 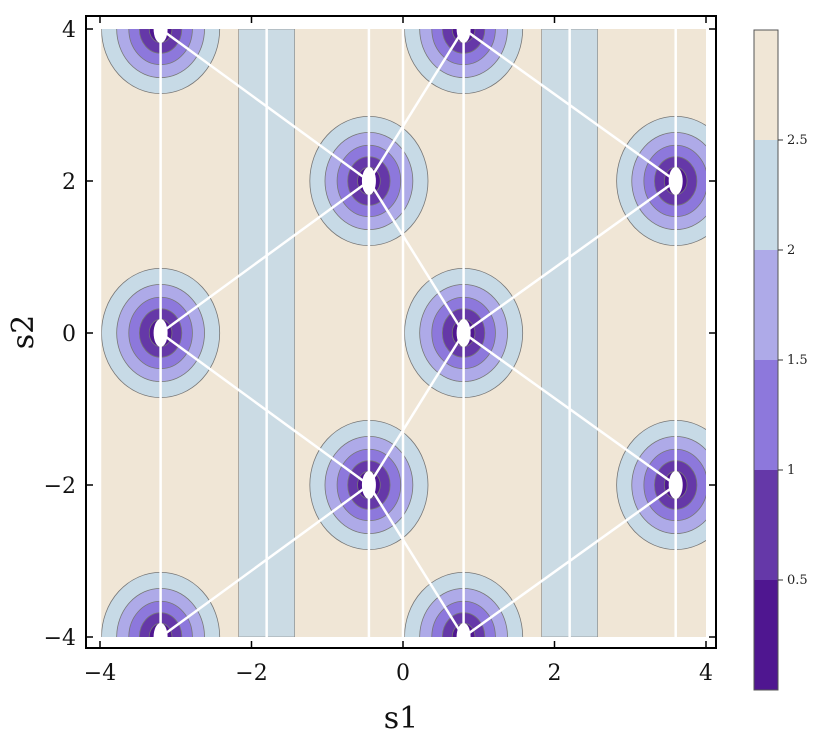 What do you see at coordinates (791, 250) in the screenshot?
I see `legend-label: 2` at bounding box center [791, 250].